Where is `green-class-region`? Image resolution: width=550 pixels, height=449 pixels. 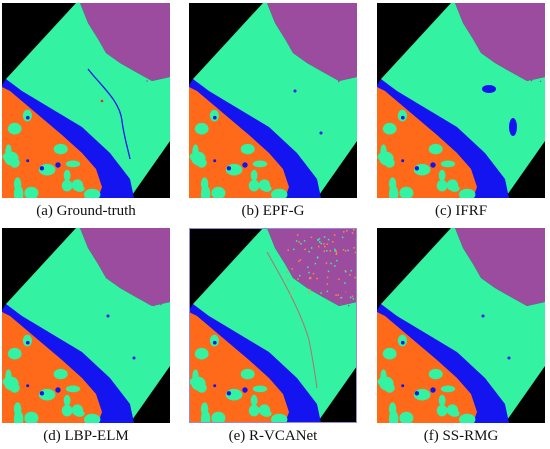
green-class-region is located at coordinates (275, 100).